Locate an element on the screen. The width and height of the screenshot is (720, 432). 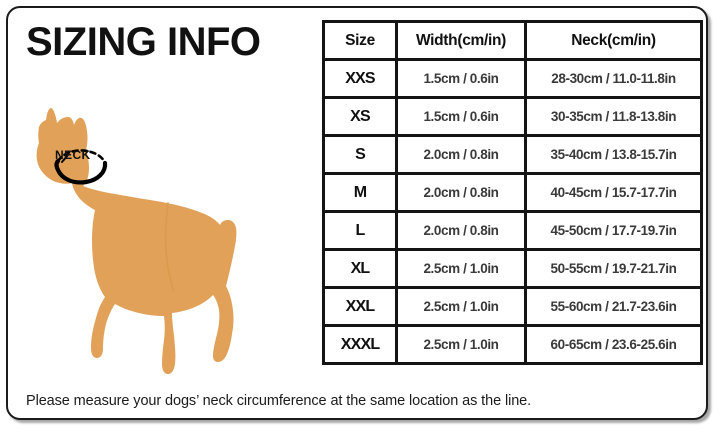
column-header-size: Size is located at coordinates (360, 40).